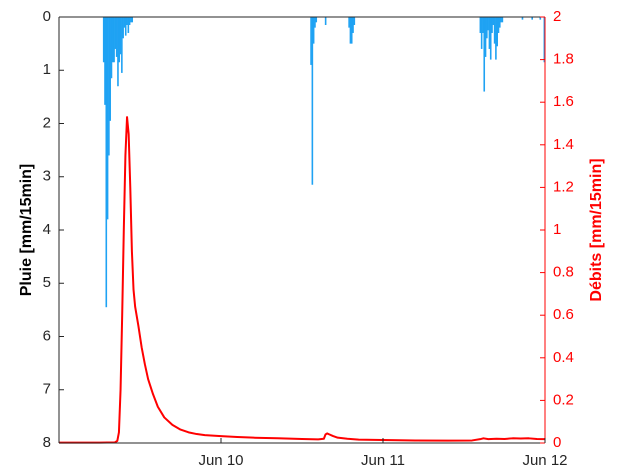 Image resolution: width=619 pixels, height=471 pixels. What do you see at coordinates (47, 122) in the screenshot?
I see `left-tick-label-2: 2` at bounding box center [47, 122].